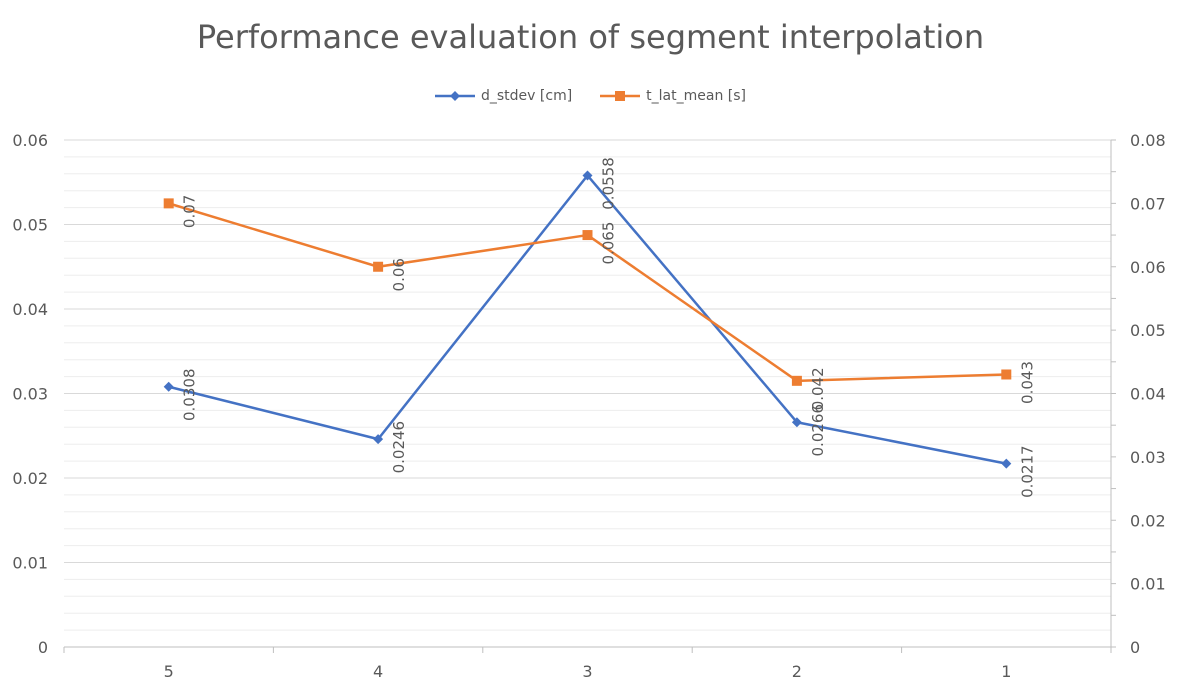  I want to click on right-axis-tick-label: 0.02, so click(1148, 520).